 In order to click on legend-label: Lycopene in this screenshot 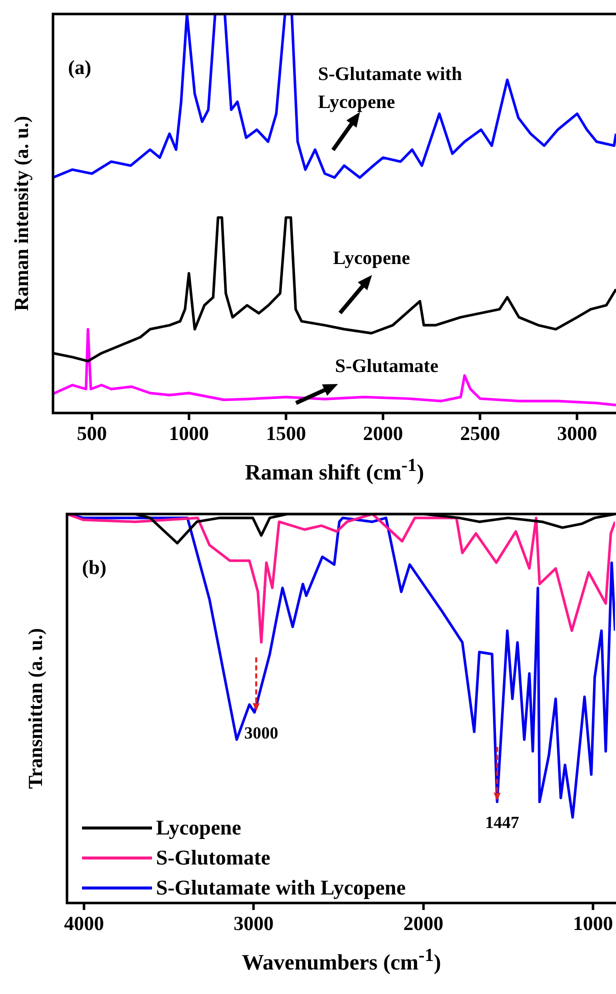, I will do `click(199, 827)`.